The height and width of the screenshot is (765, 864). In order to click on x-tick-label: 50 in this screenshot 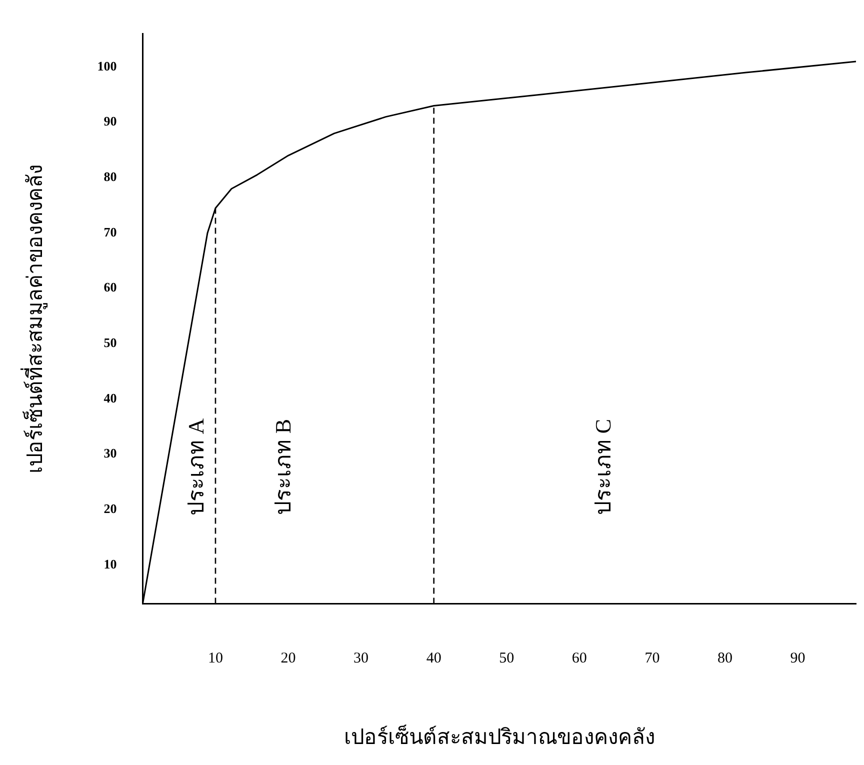, I will do `click(506, 658)`.